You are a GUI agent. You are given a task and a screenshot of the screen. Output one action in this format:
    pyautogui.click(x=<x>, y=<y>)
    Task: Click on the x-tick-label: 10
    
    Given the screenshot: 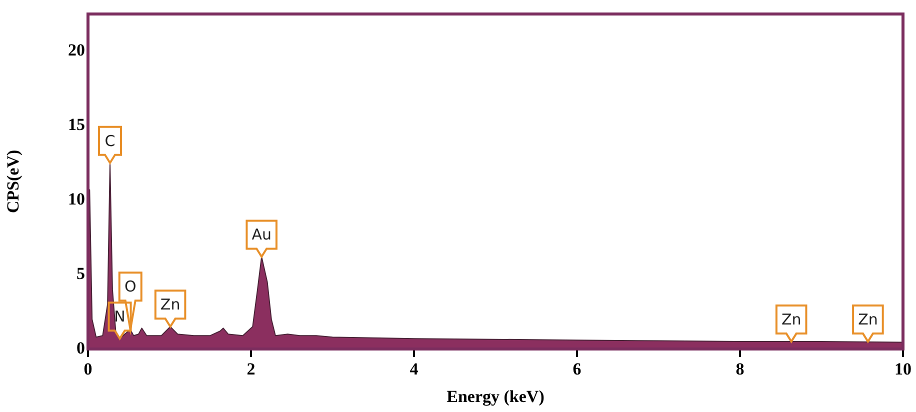 What is the action you would take?
    pyautogui.click(x=903, y=369)
    